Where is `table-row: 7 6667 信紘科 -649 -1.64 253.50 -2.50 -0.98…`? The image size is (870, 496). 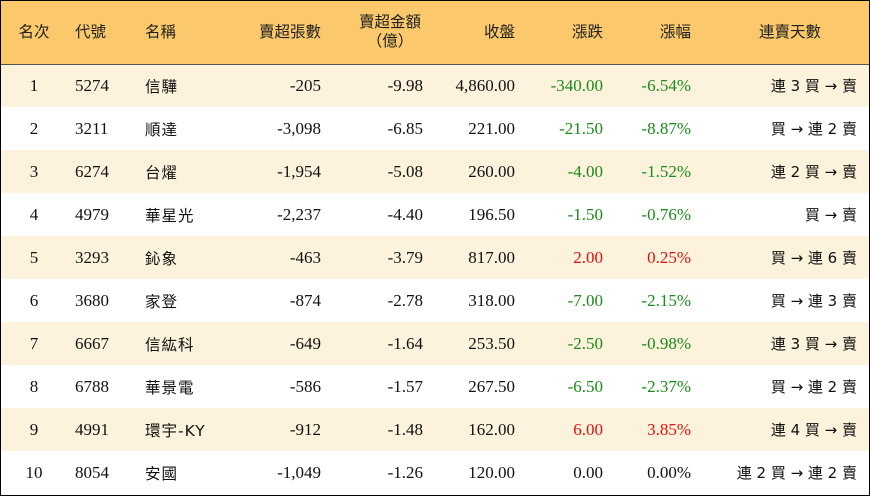
table-row: 7 6667 信紘科 -649 -1.64 253.50 -2.50 -0.98… is located at coordinates (435, 343).